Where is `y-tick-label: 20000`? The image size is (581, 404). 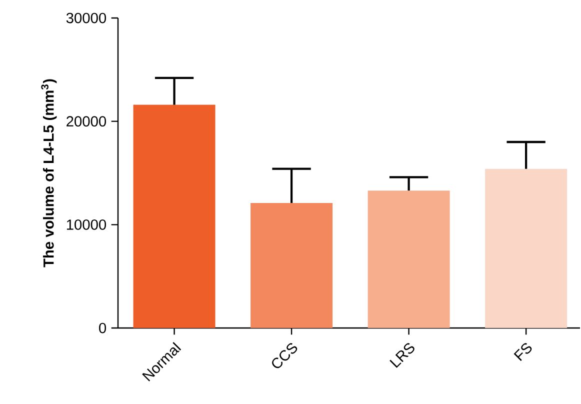 y-tick-label: 20000 is located at coordinates (86, 121).